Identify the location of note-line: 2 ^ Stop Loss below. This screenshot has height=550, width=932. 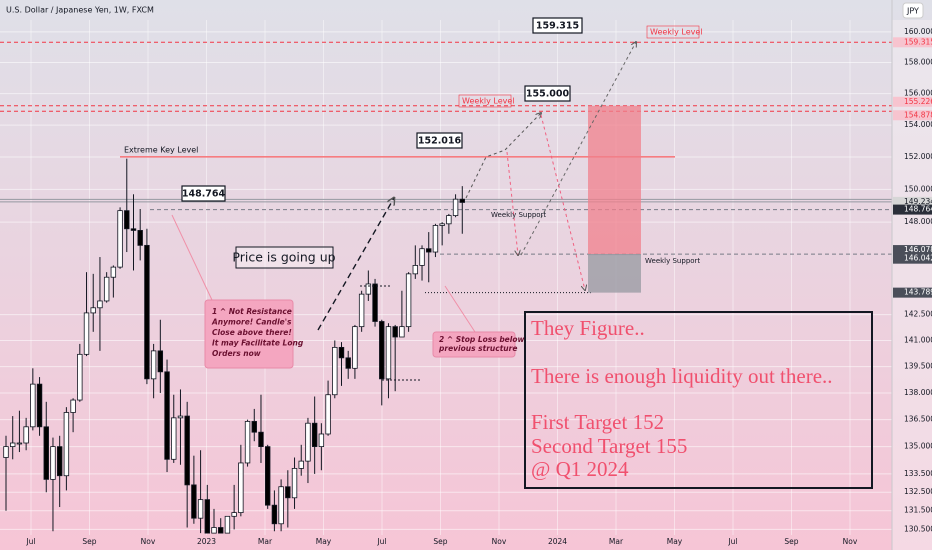
(481, 339).